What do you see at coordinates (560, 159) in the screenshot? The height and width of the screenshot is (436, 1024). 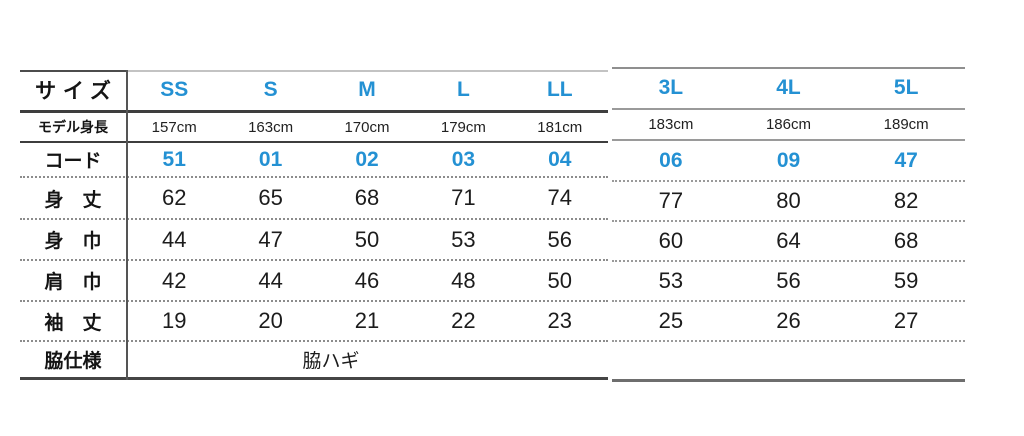 I see `code-value: 04` at bounding box center [560, 159].